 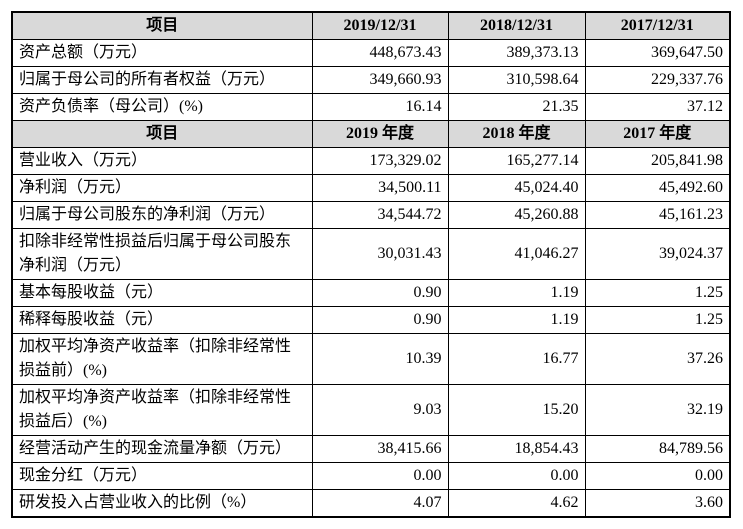 What do you see at coordinates (516, 449) in the screenshot?
I see `cell: 18,854.43` at bounding box center [516, 449].